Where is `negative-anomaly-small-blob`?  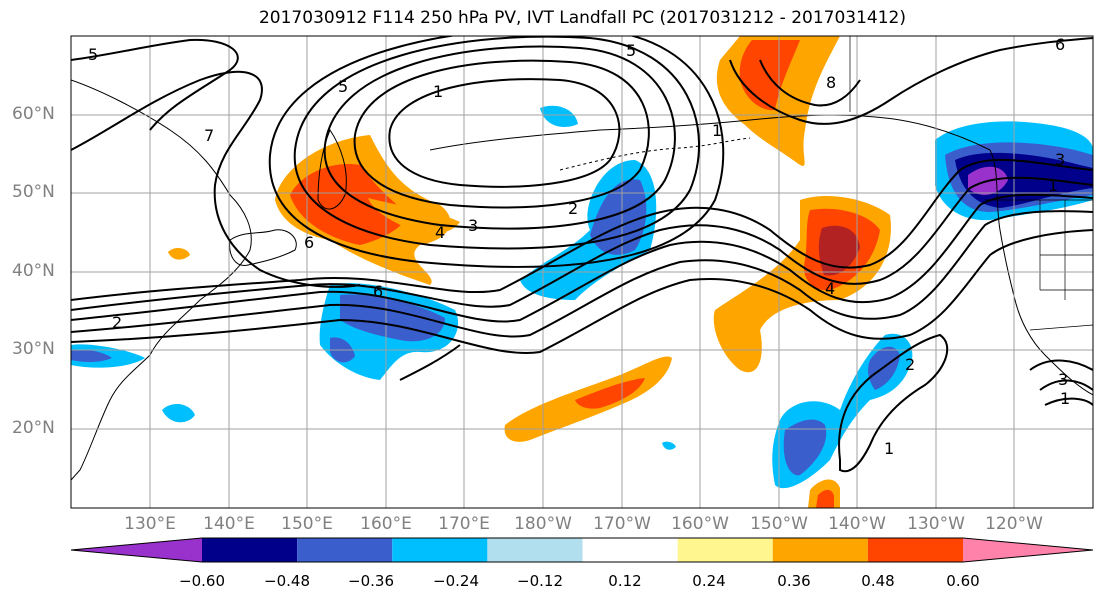 negative-anomaly-small-blob is located at coordinates (178, 413).